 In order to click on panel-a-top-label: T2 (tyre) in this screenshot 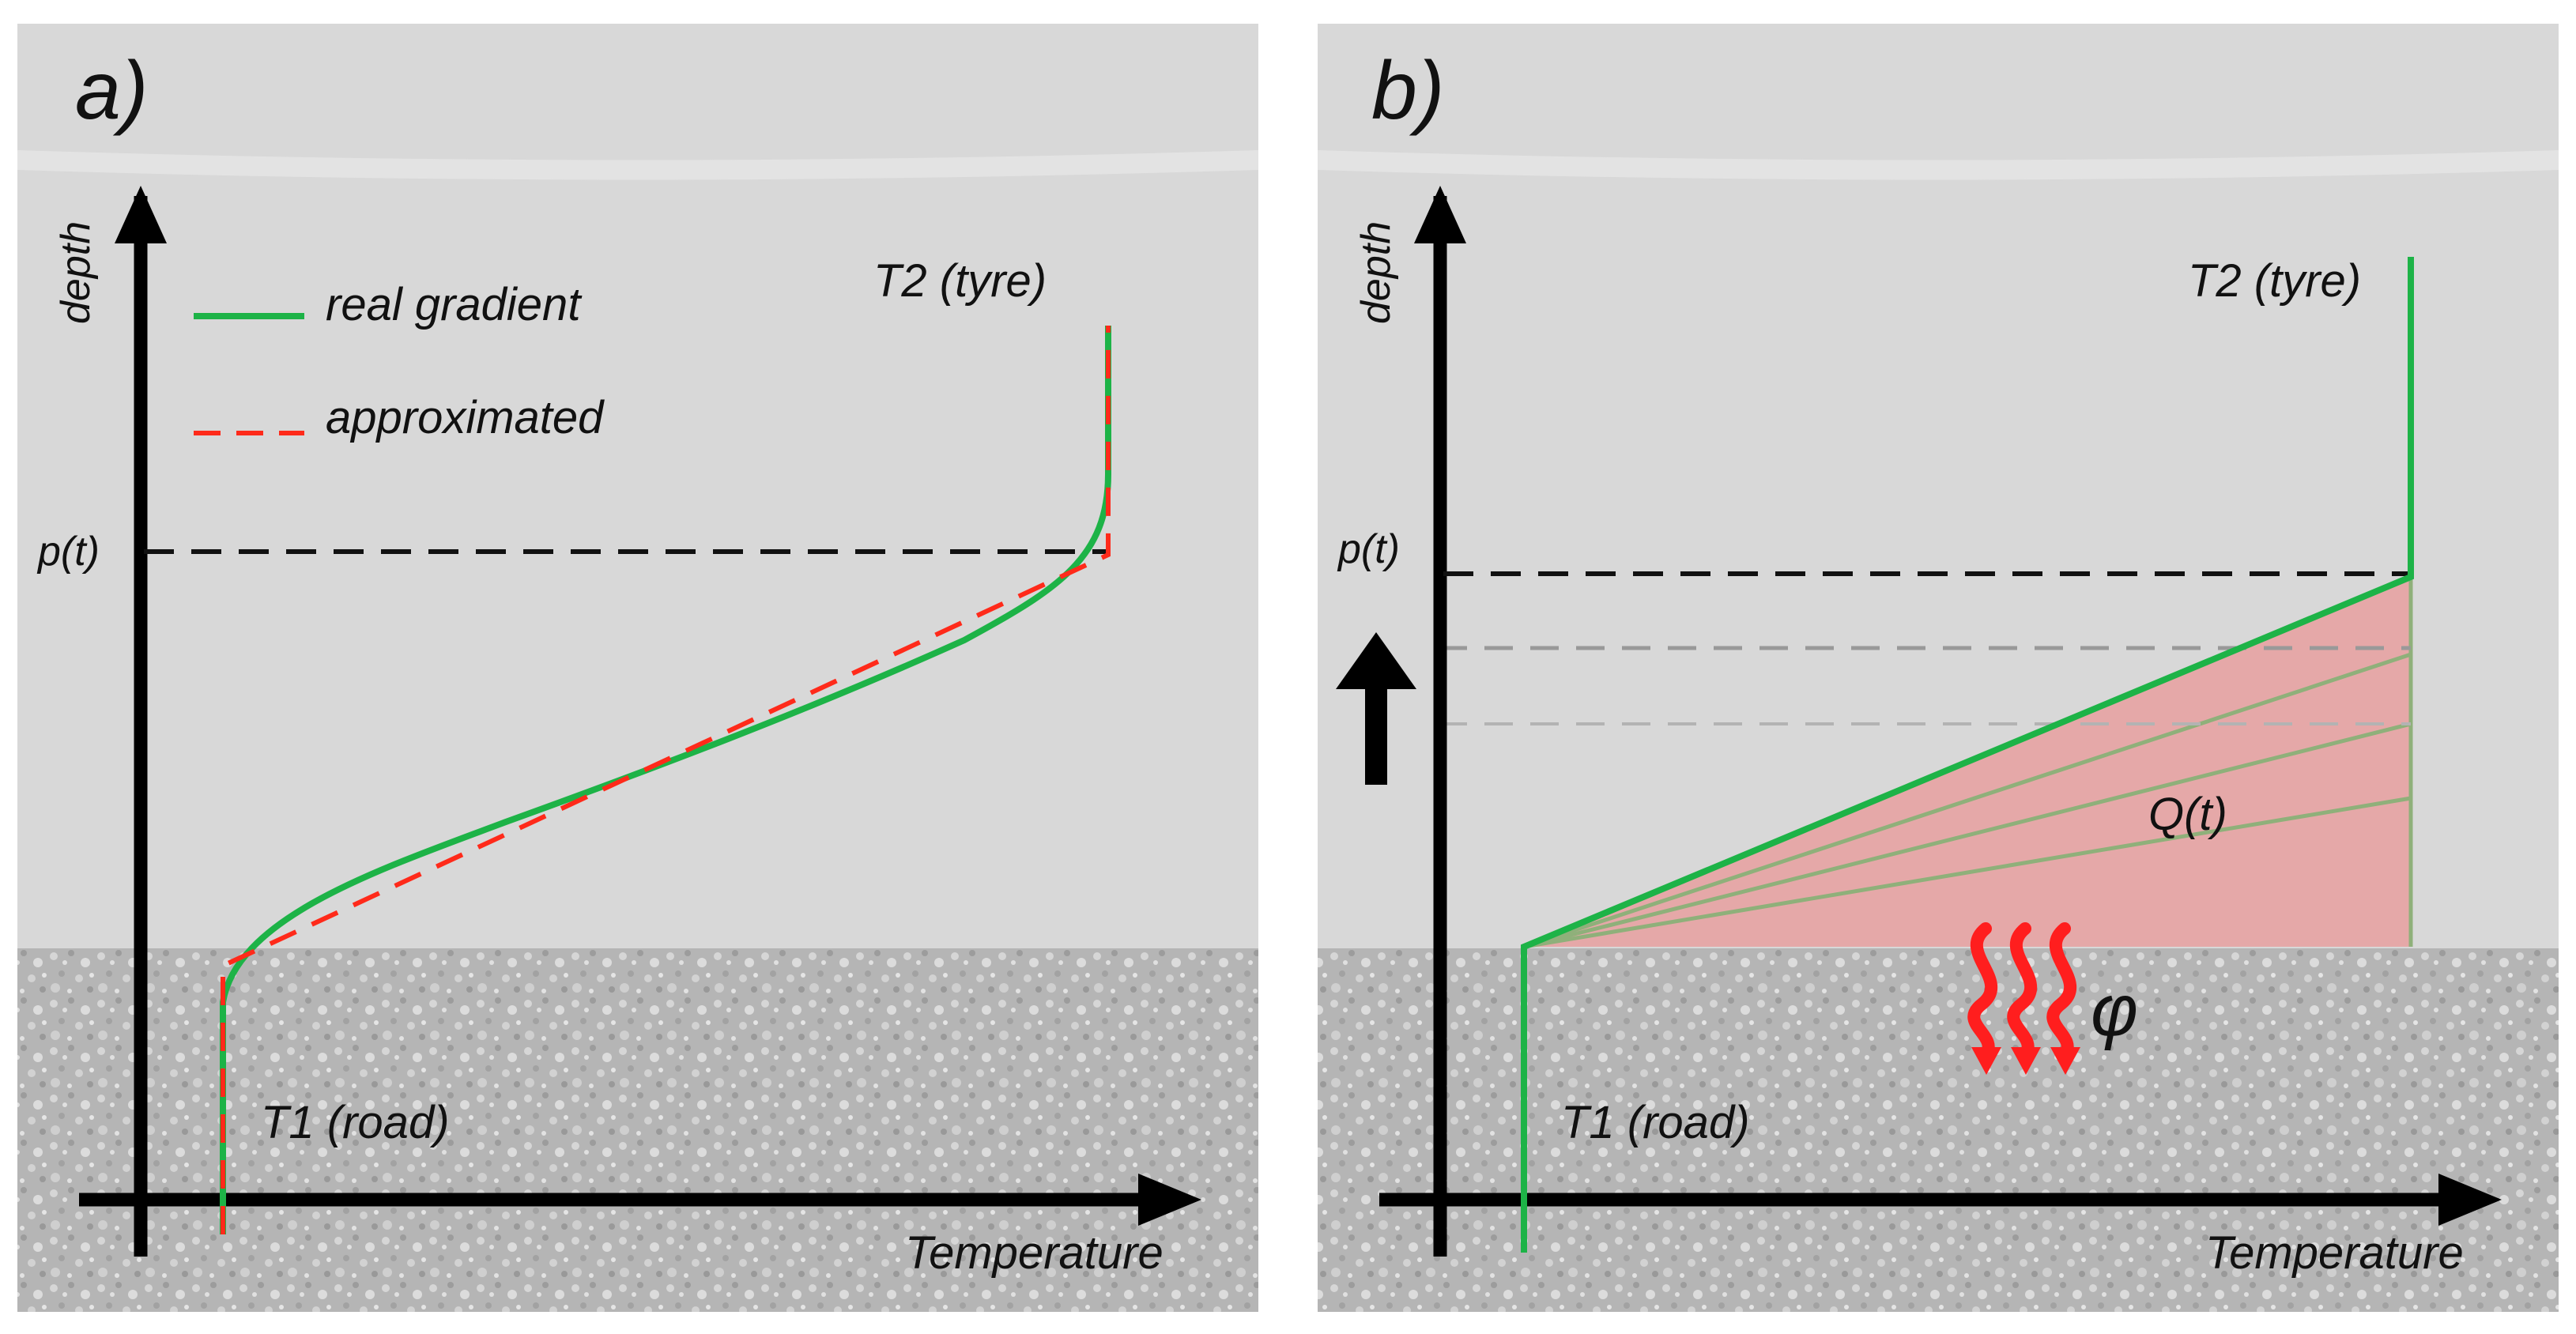, I will do `click(960, 281)`.